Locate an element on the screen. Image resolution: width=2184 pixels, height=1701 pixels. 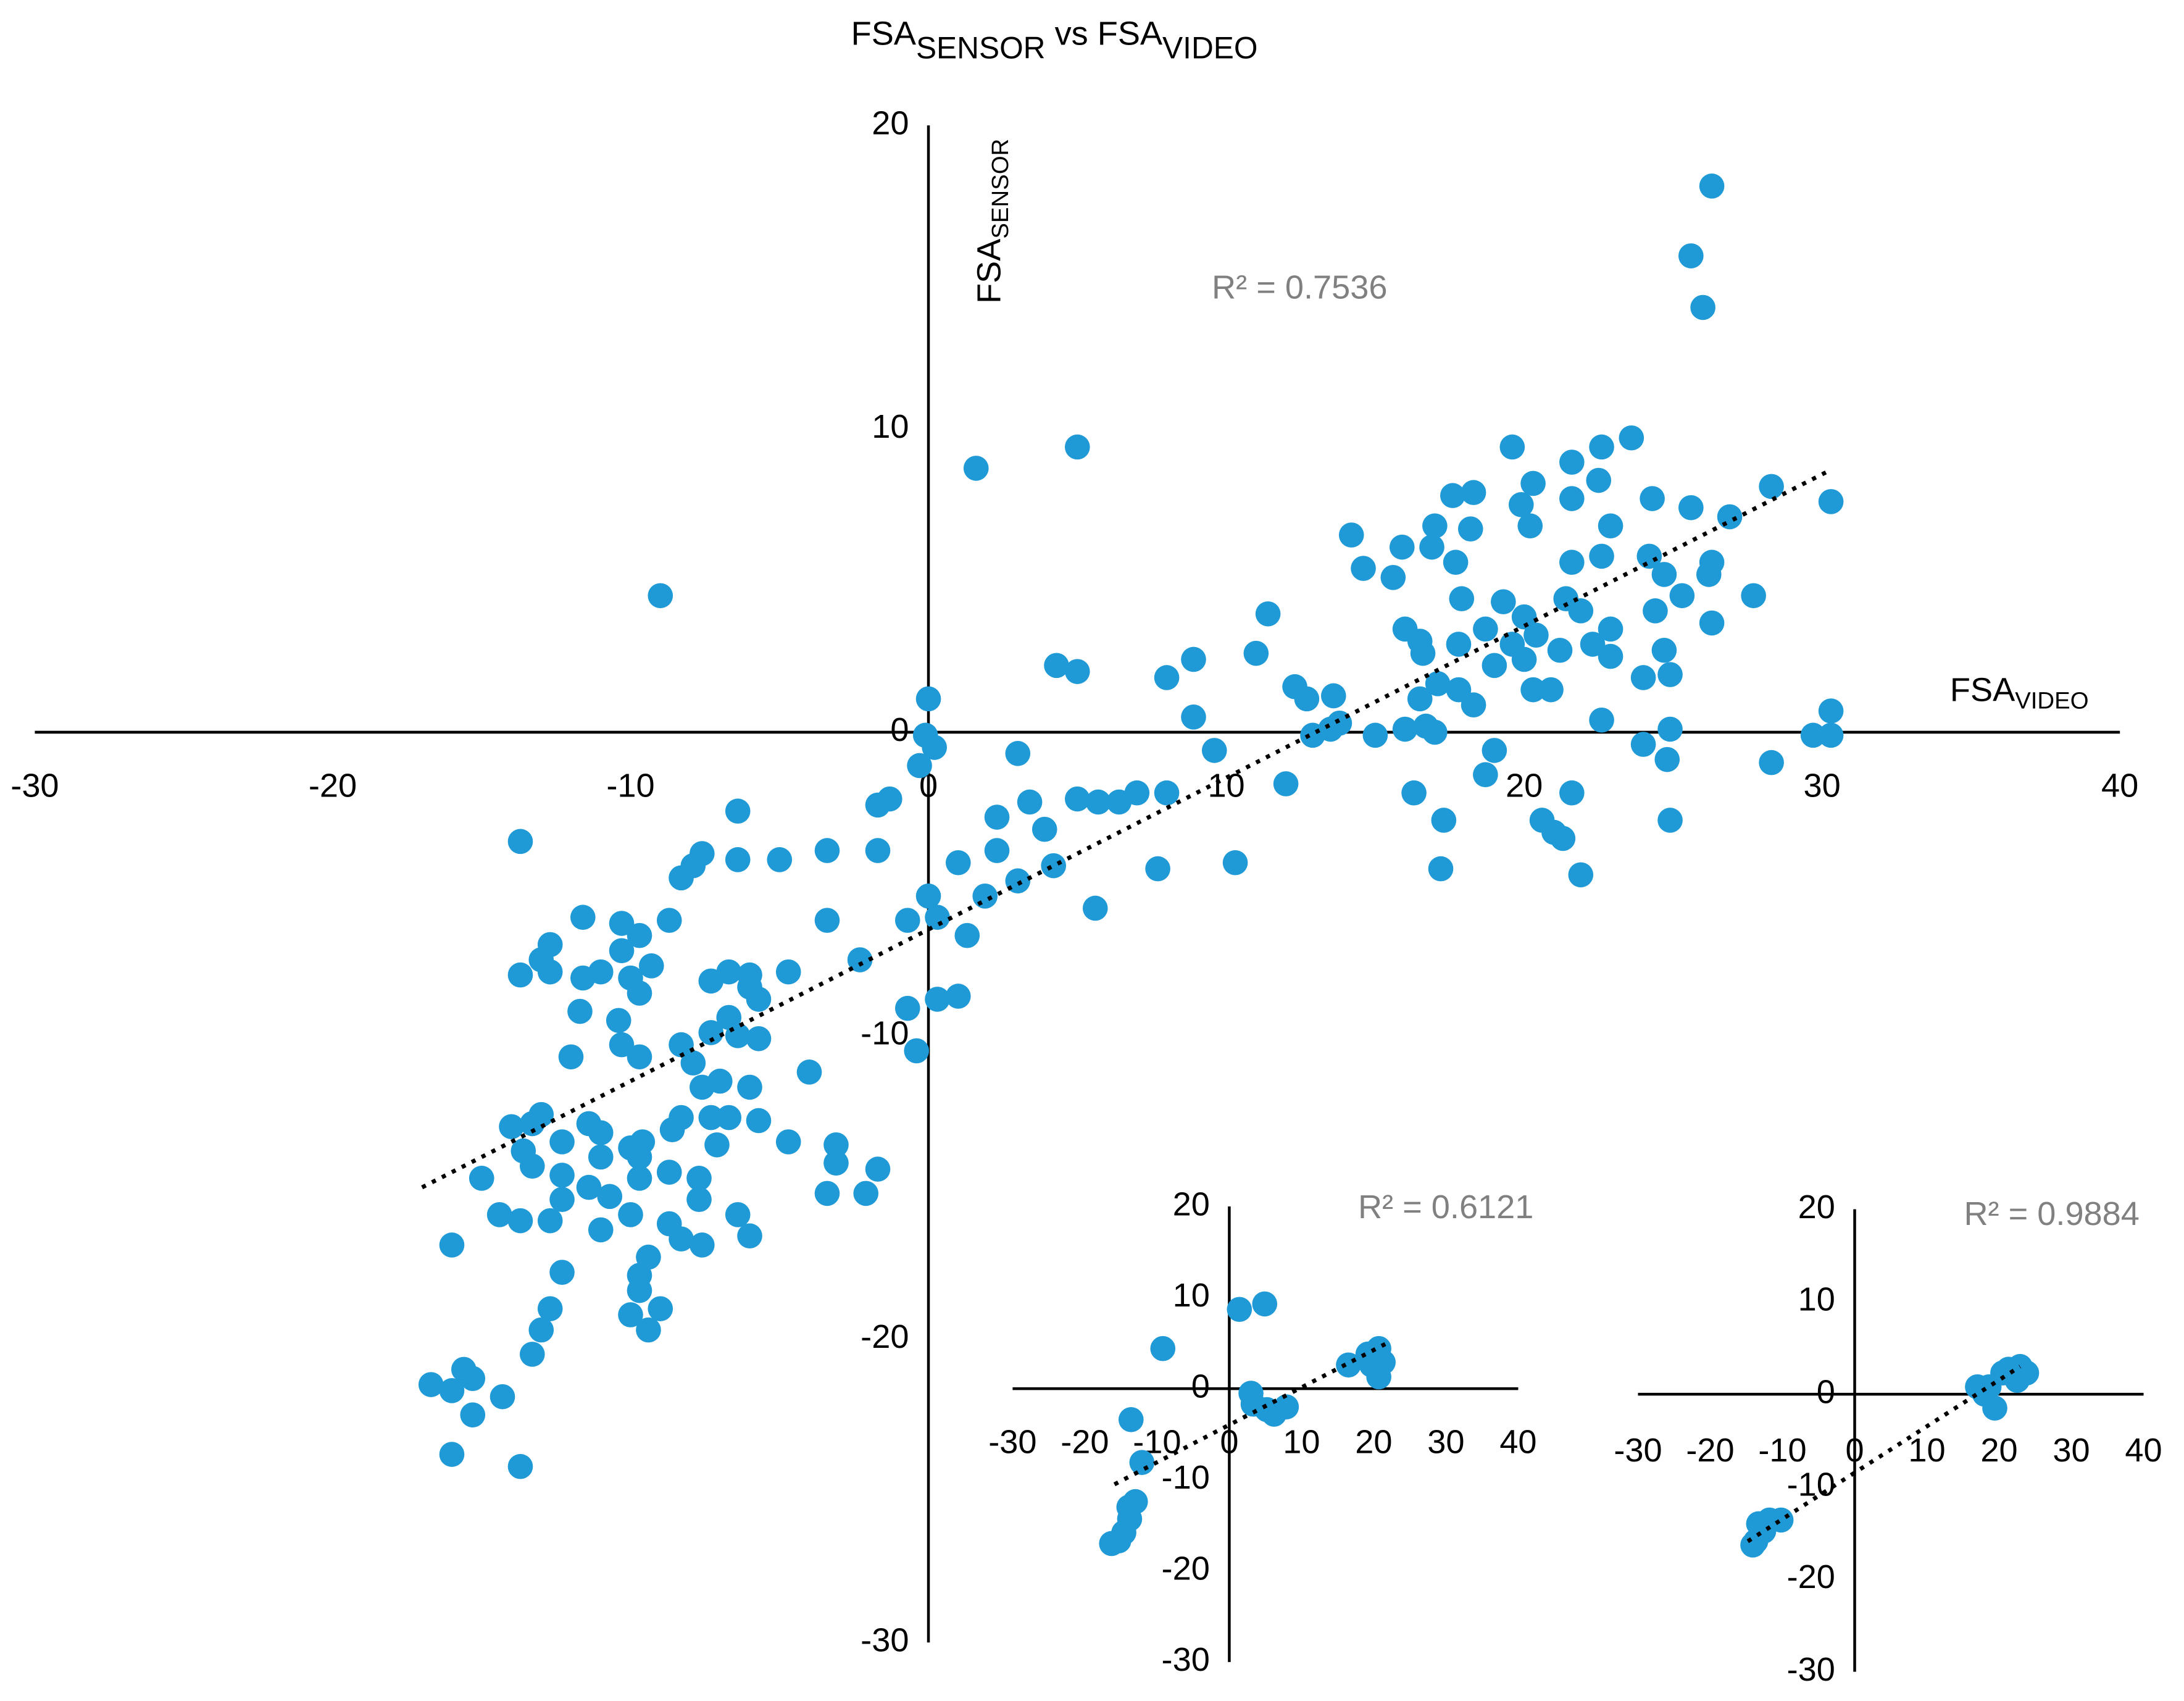
x-tick-label: -20 is located at coordinates (1710, 1451).